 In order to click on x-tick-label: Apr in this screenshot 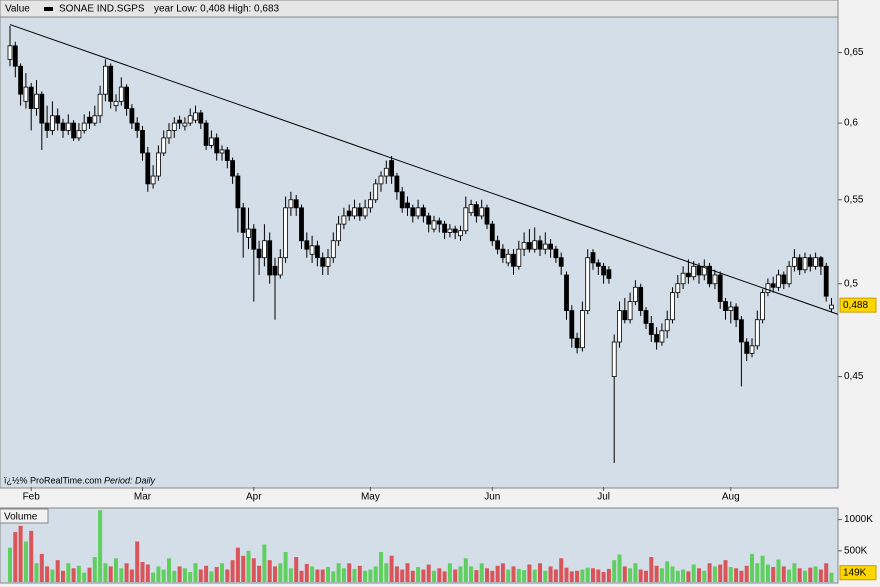, I will do `click(254, 497)`.